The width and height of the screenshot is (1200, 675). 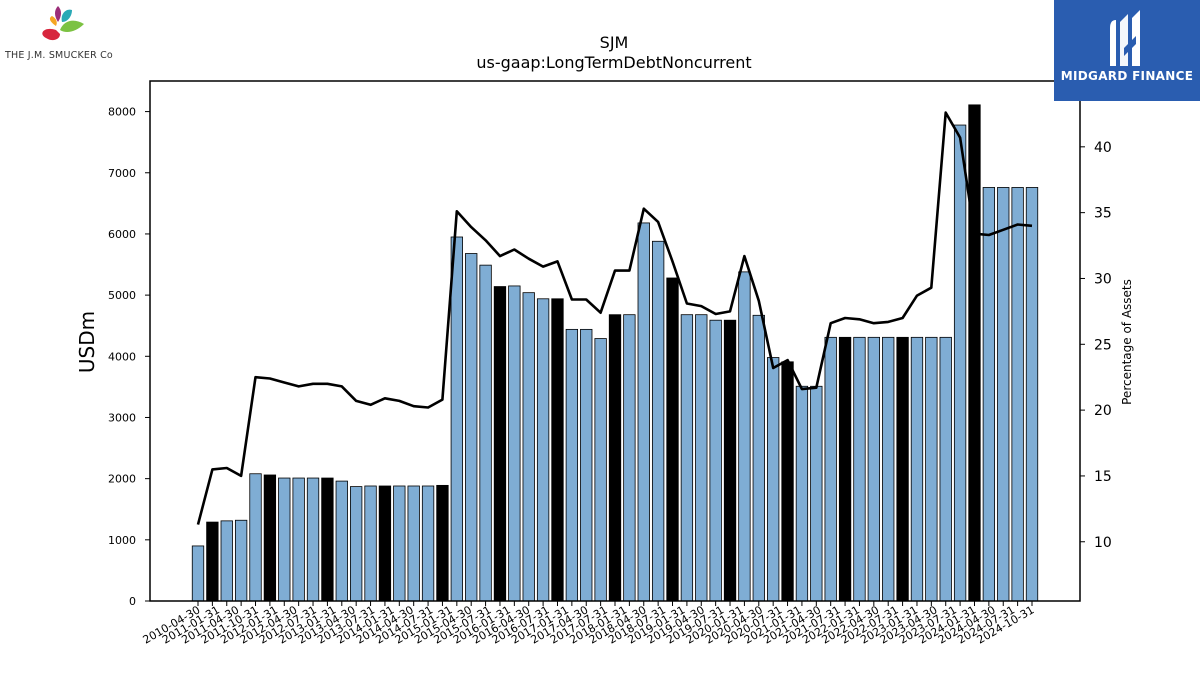 I want to click on chart-title: SJM, so click(x=614, y=42).